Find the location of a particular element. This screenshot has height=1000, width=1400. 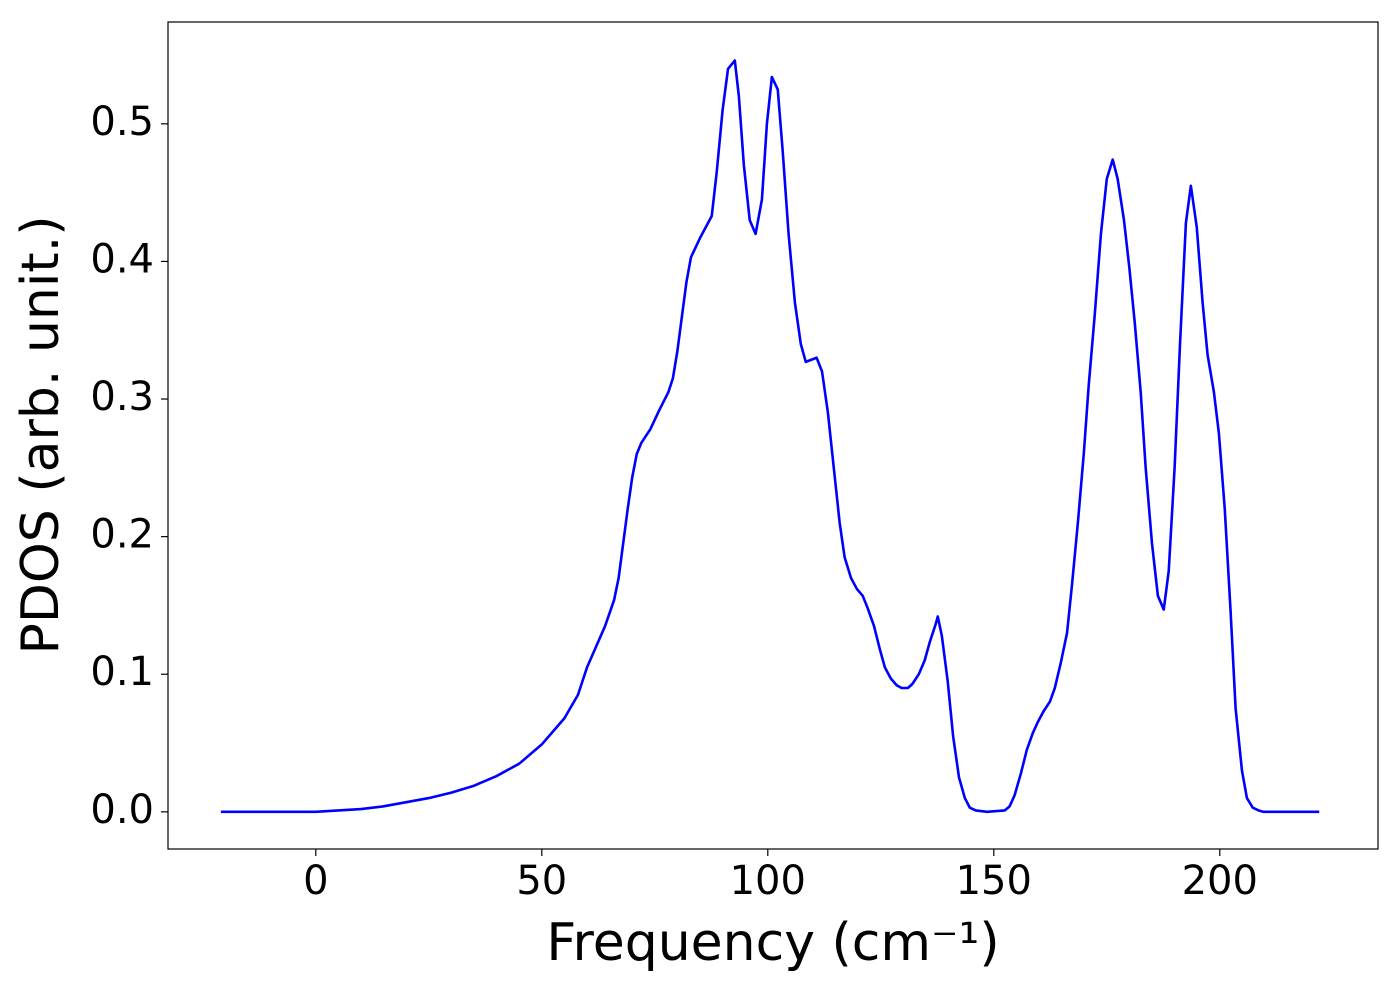

y-tick-label: 0.0 is located at coordinates (122, 810).